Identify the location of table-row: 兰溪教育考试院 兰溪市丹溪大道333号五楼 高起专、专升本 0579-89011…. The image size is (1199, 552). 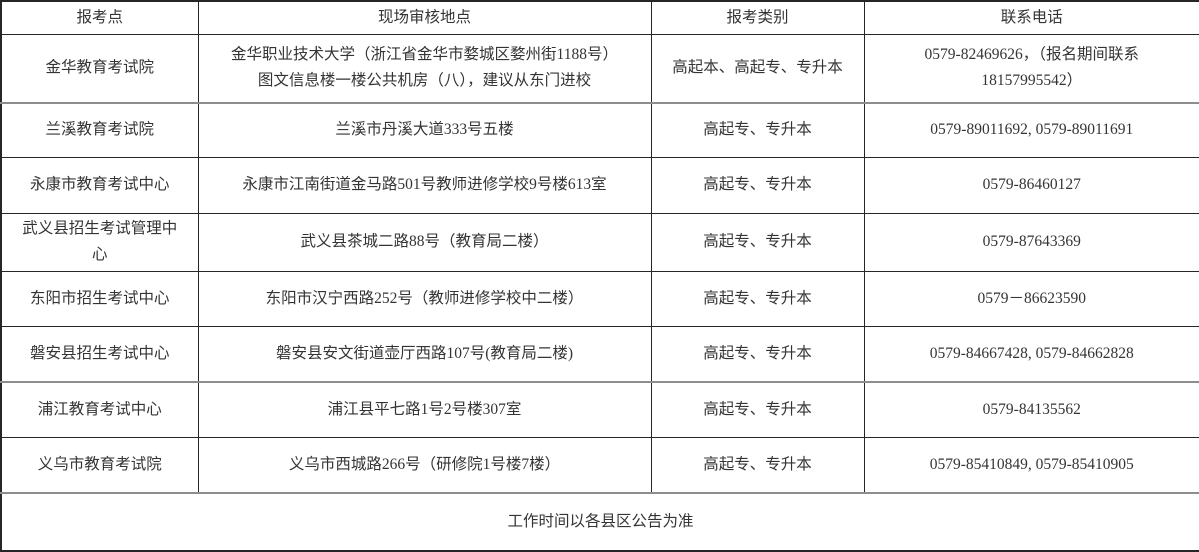
(599, 130).